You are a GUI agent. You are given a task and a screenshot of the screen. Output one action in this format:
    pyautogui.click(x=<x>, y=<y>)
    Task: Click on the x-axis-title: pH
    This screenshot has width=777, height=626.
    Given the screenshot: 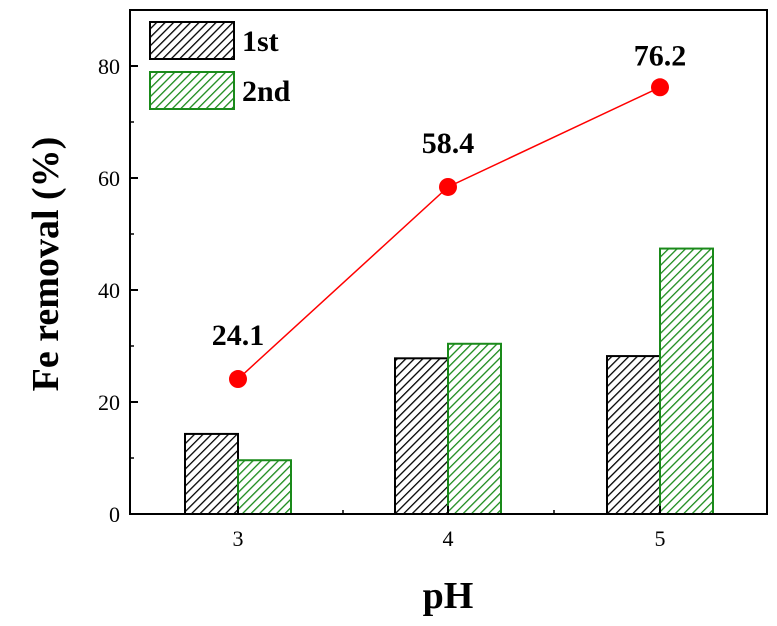 What is the action you would take?
    pyautogui.click(x=448, y=596)
    